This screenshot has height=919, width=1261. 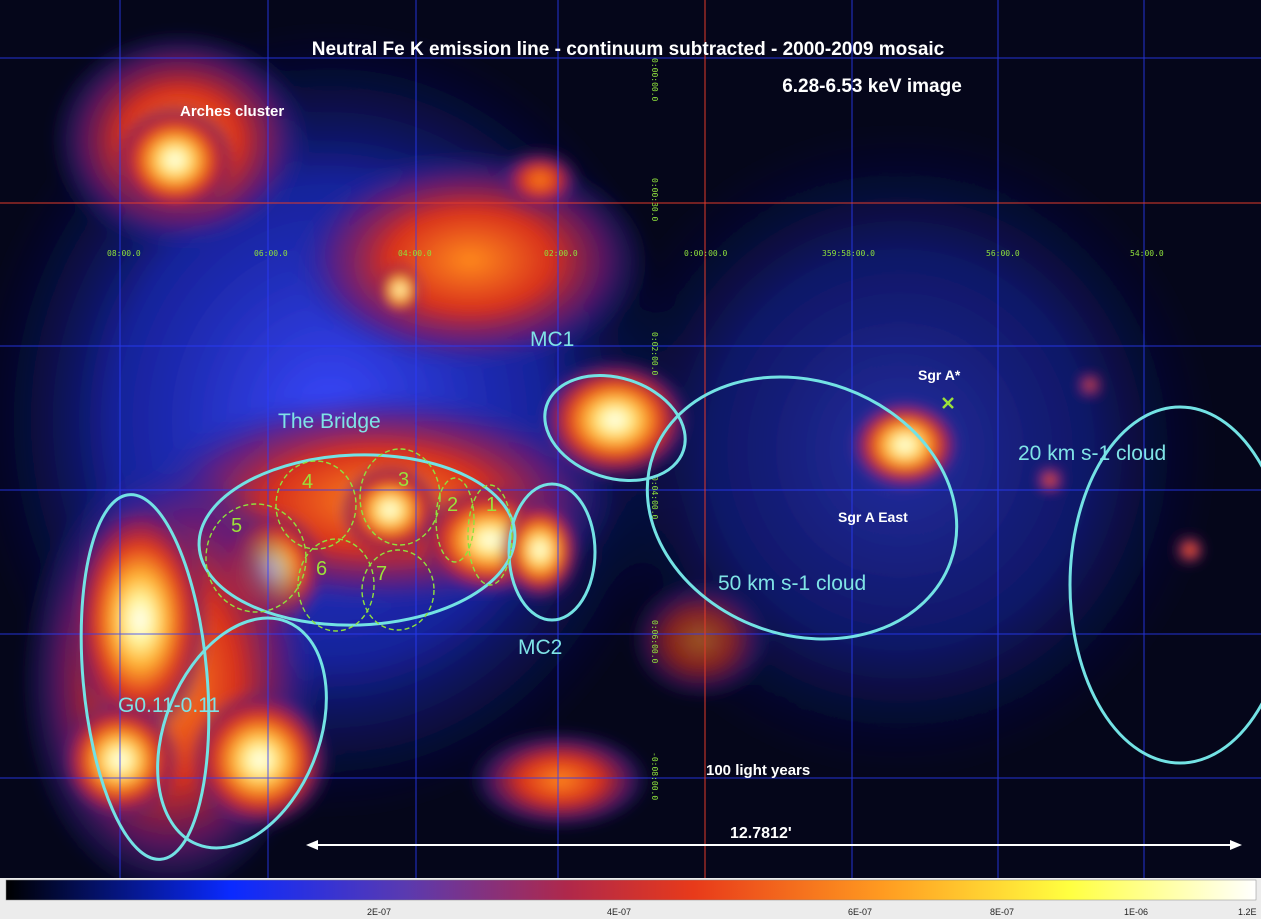 What do you see at coordinates (415, 253) in the screenshot?
I see `coord-label: 04:00.0` at bounding box center [415, 253].